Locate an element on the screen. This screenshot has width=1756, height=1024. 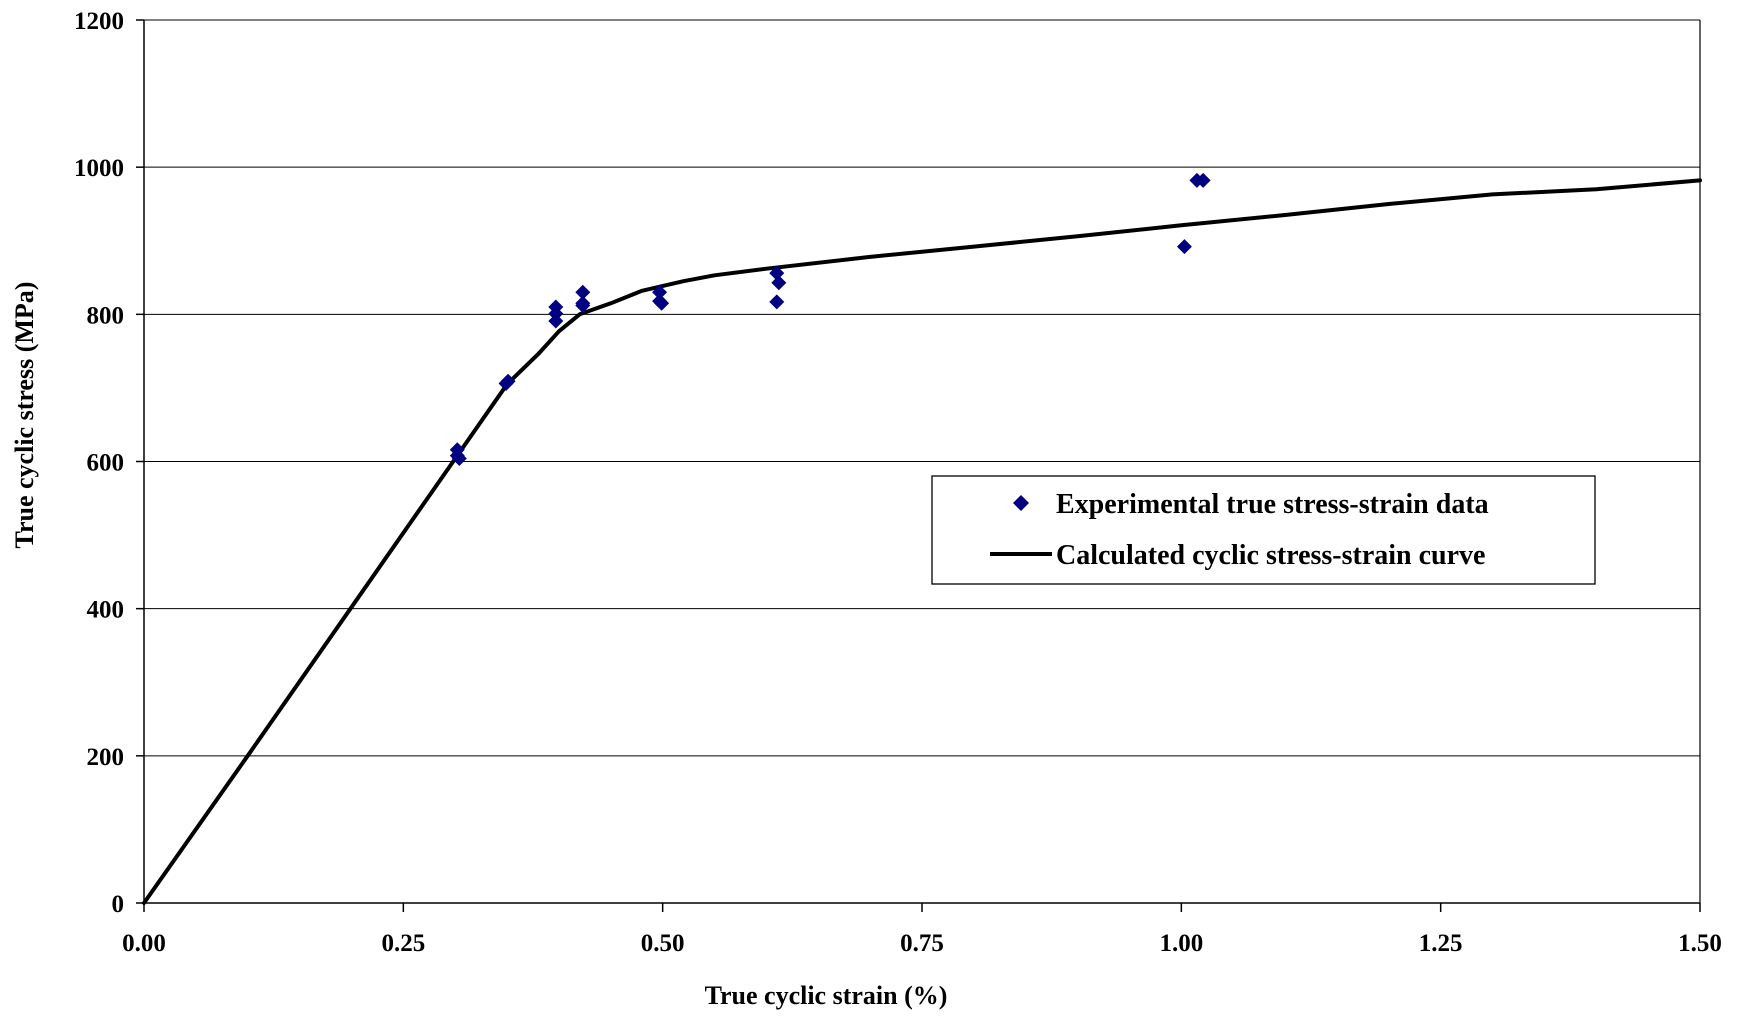
x-tick-label-2: 0.50 is located at coordinates (663, 943).